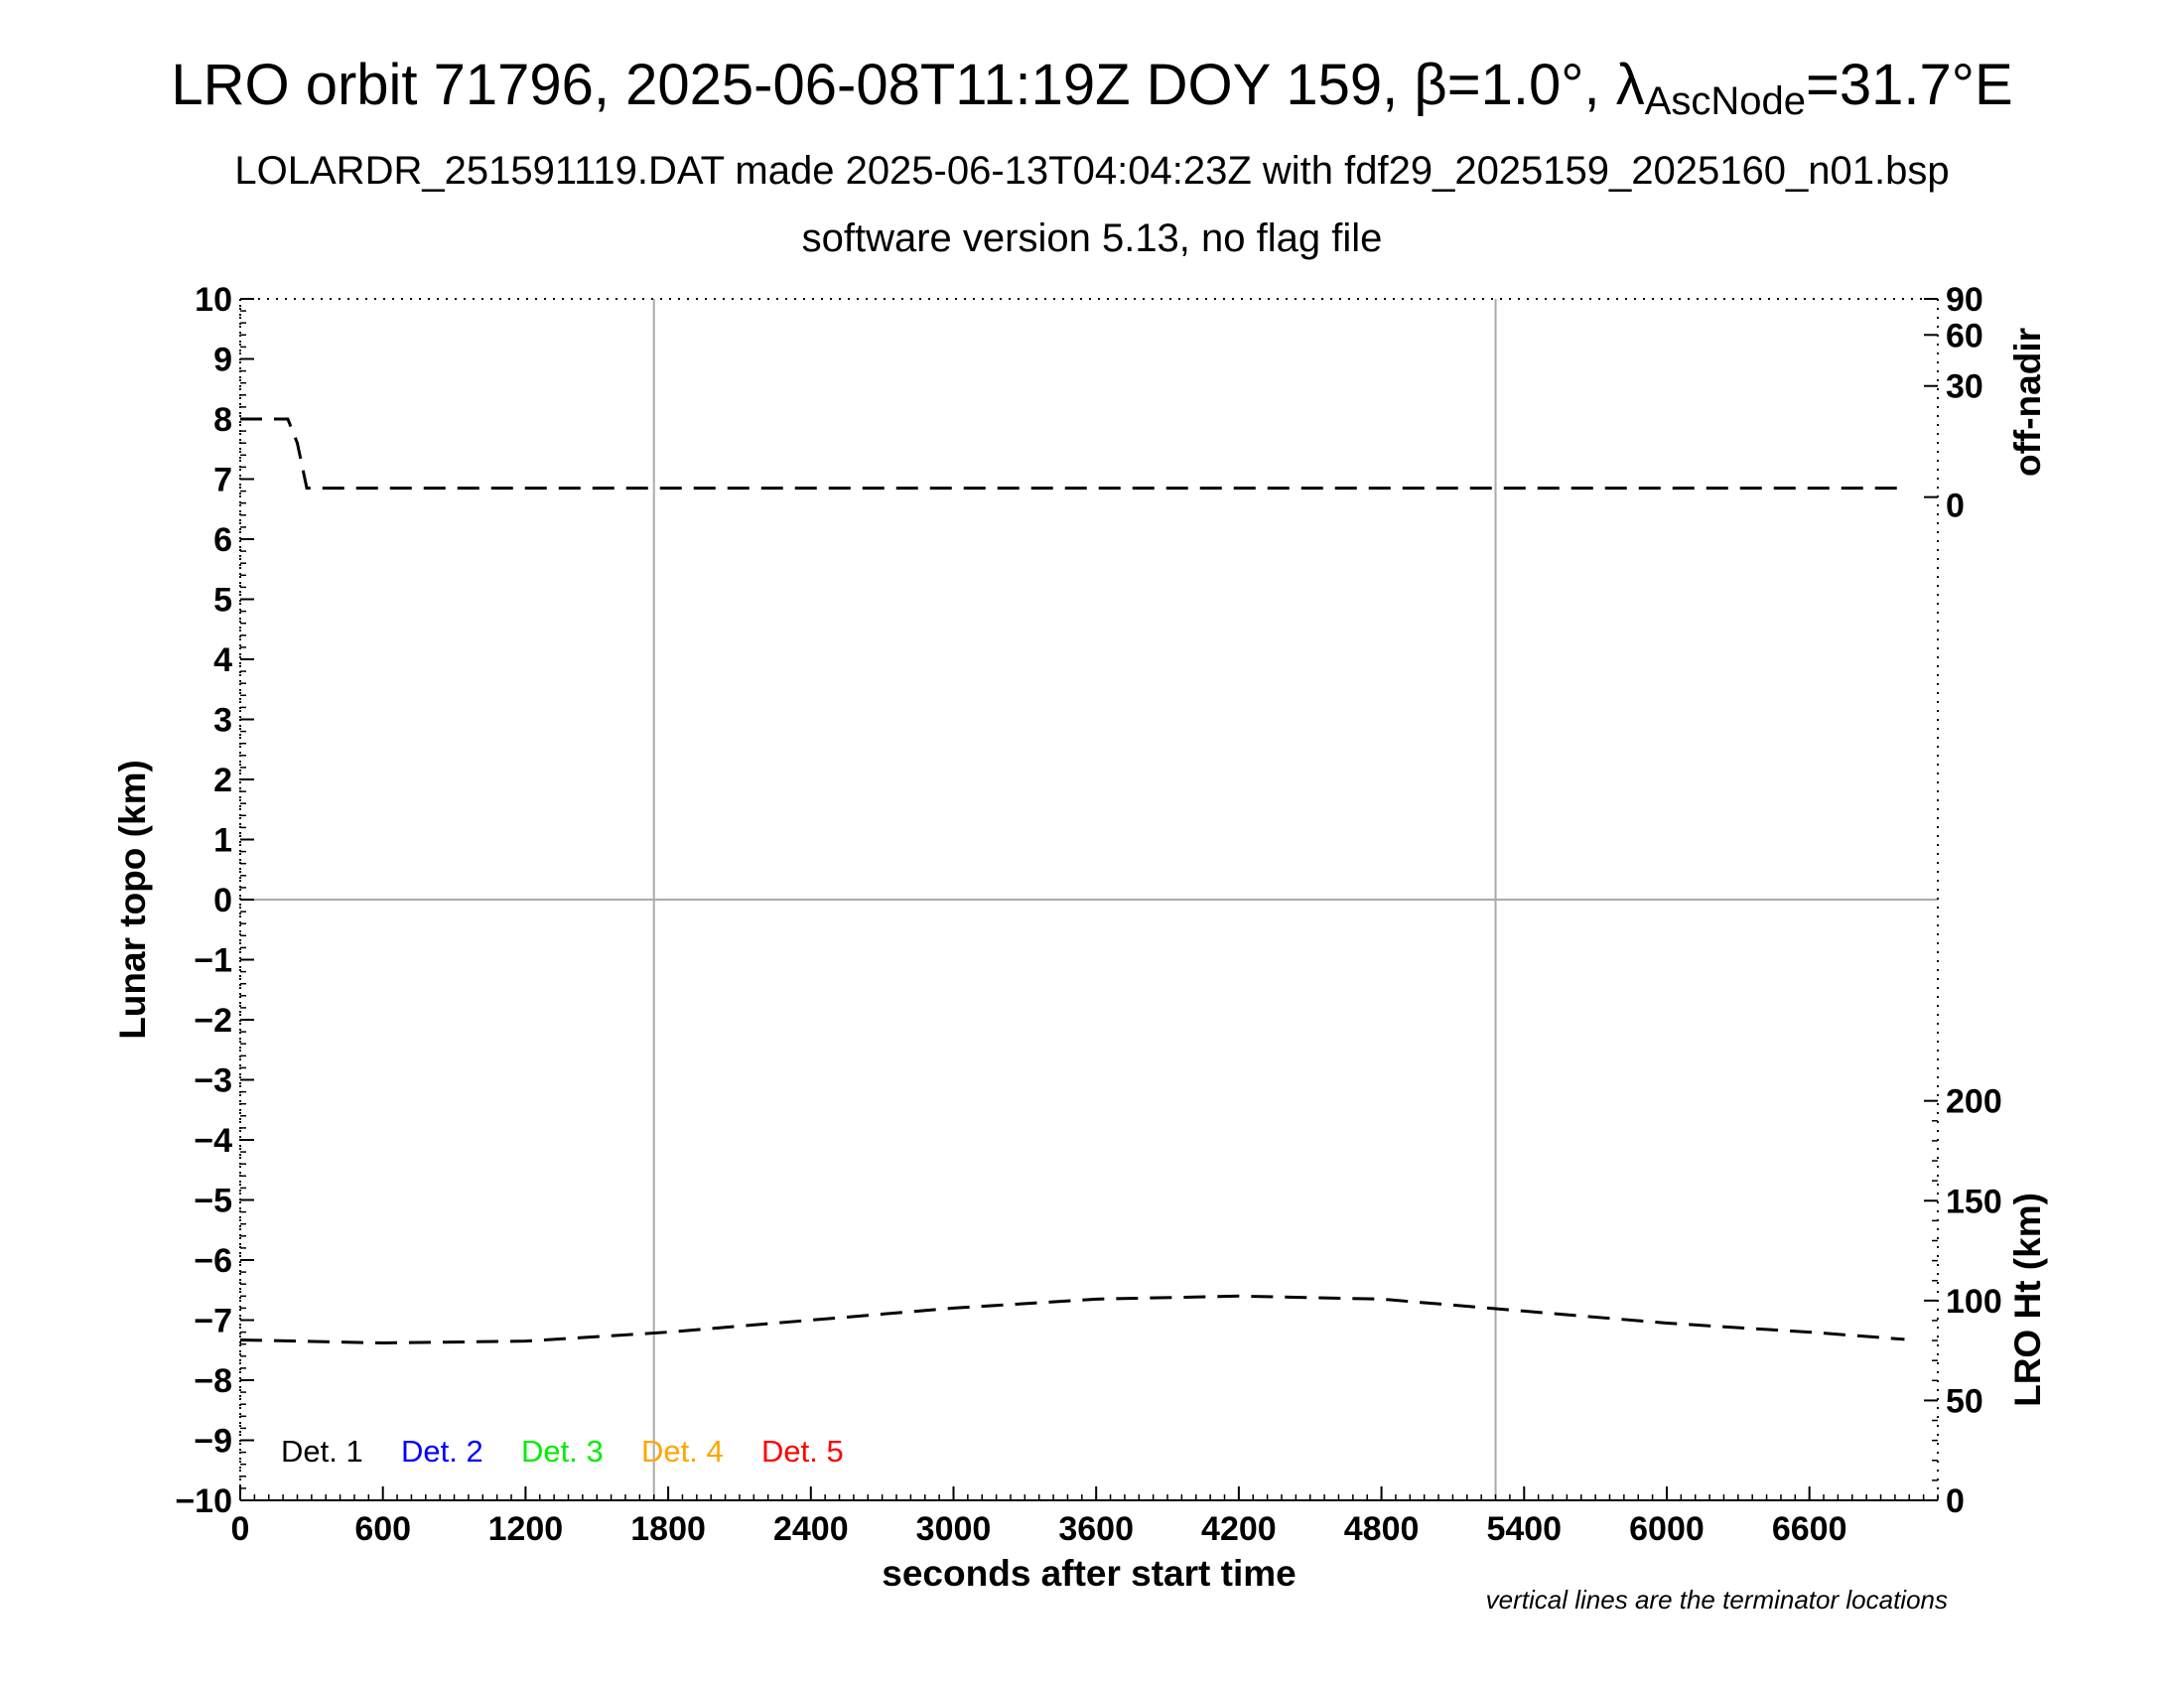 Image resolution: width=2184 pixels, height=1688 pixels. What do you see at coordinates (1089, 1573) in the screenshot?
I see `x-axis-title: seconds after start time` at bounding box center [1089, 1573].